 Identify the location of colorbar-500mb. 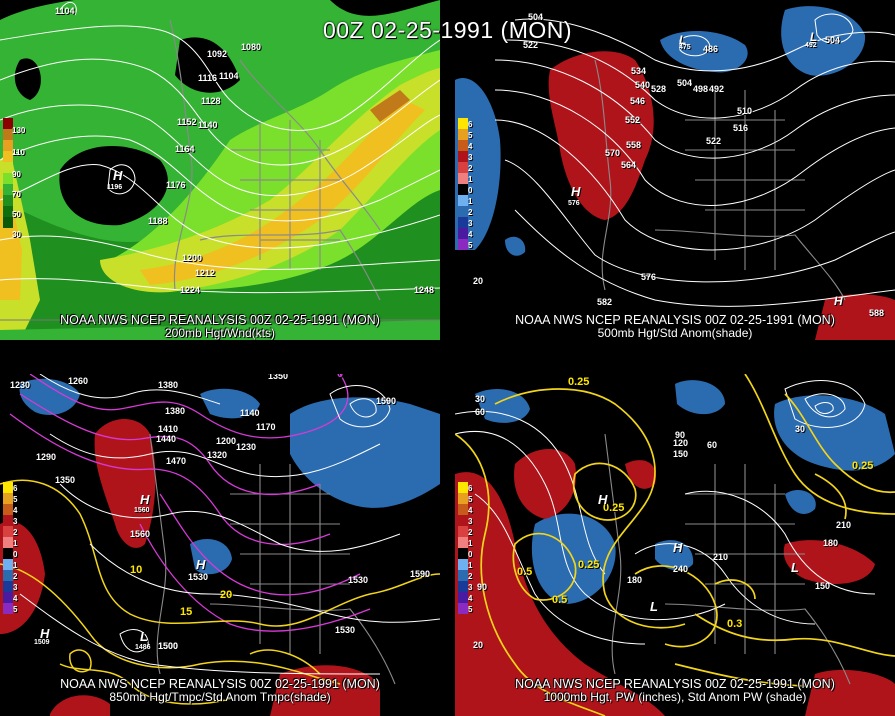
(463, 184).